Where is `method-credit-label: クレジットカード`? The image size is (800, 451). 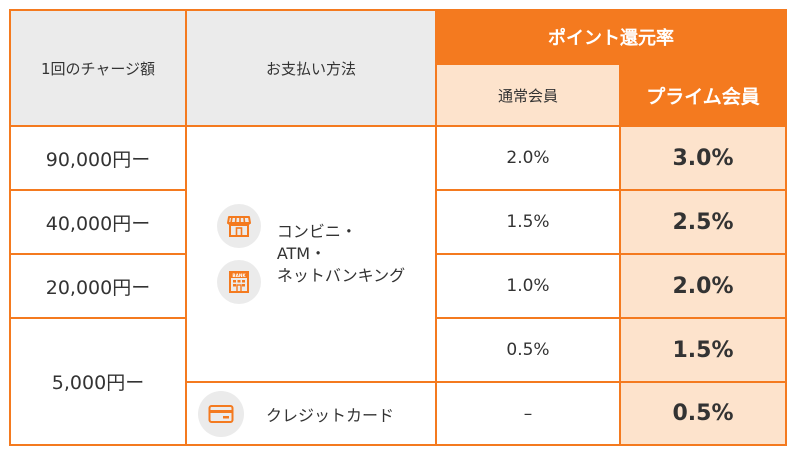 method-credit-label: クレジットカード is located at coordinates (330, 415).